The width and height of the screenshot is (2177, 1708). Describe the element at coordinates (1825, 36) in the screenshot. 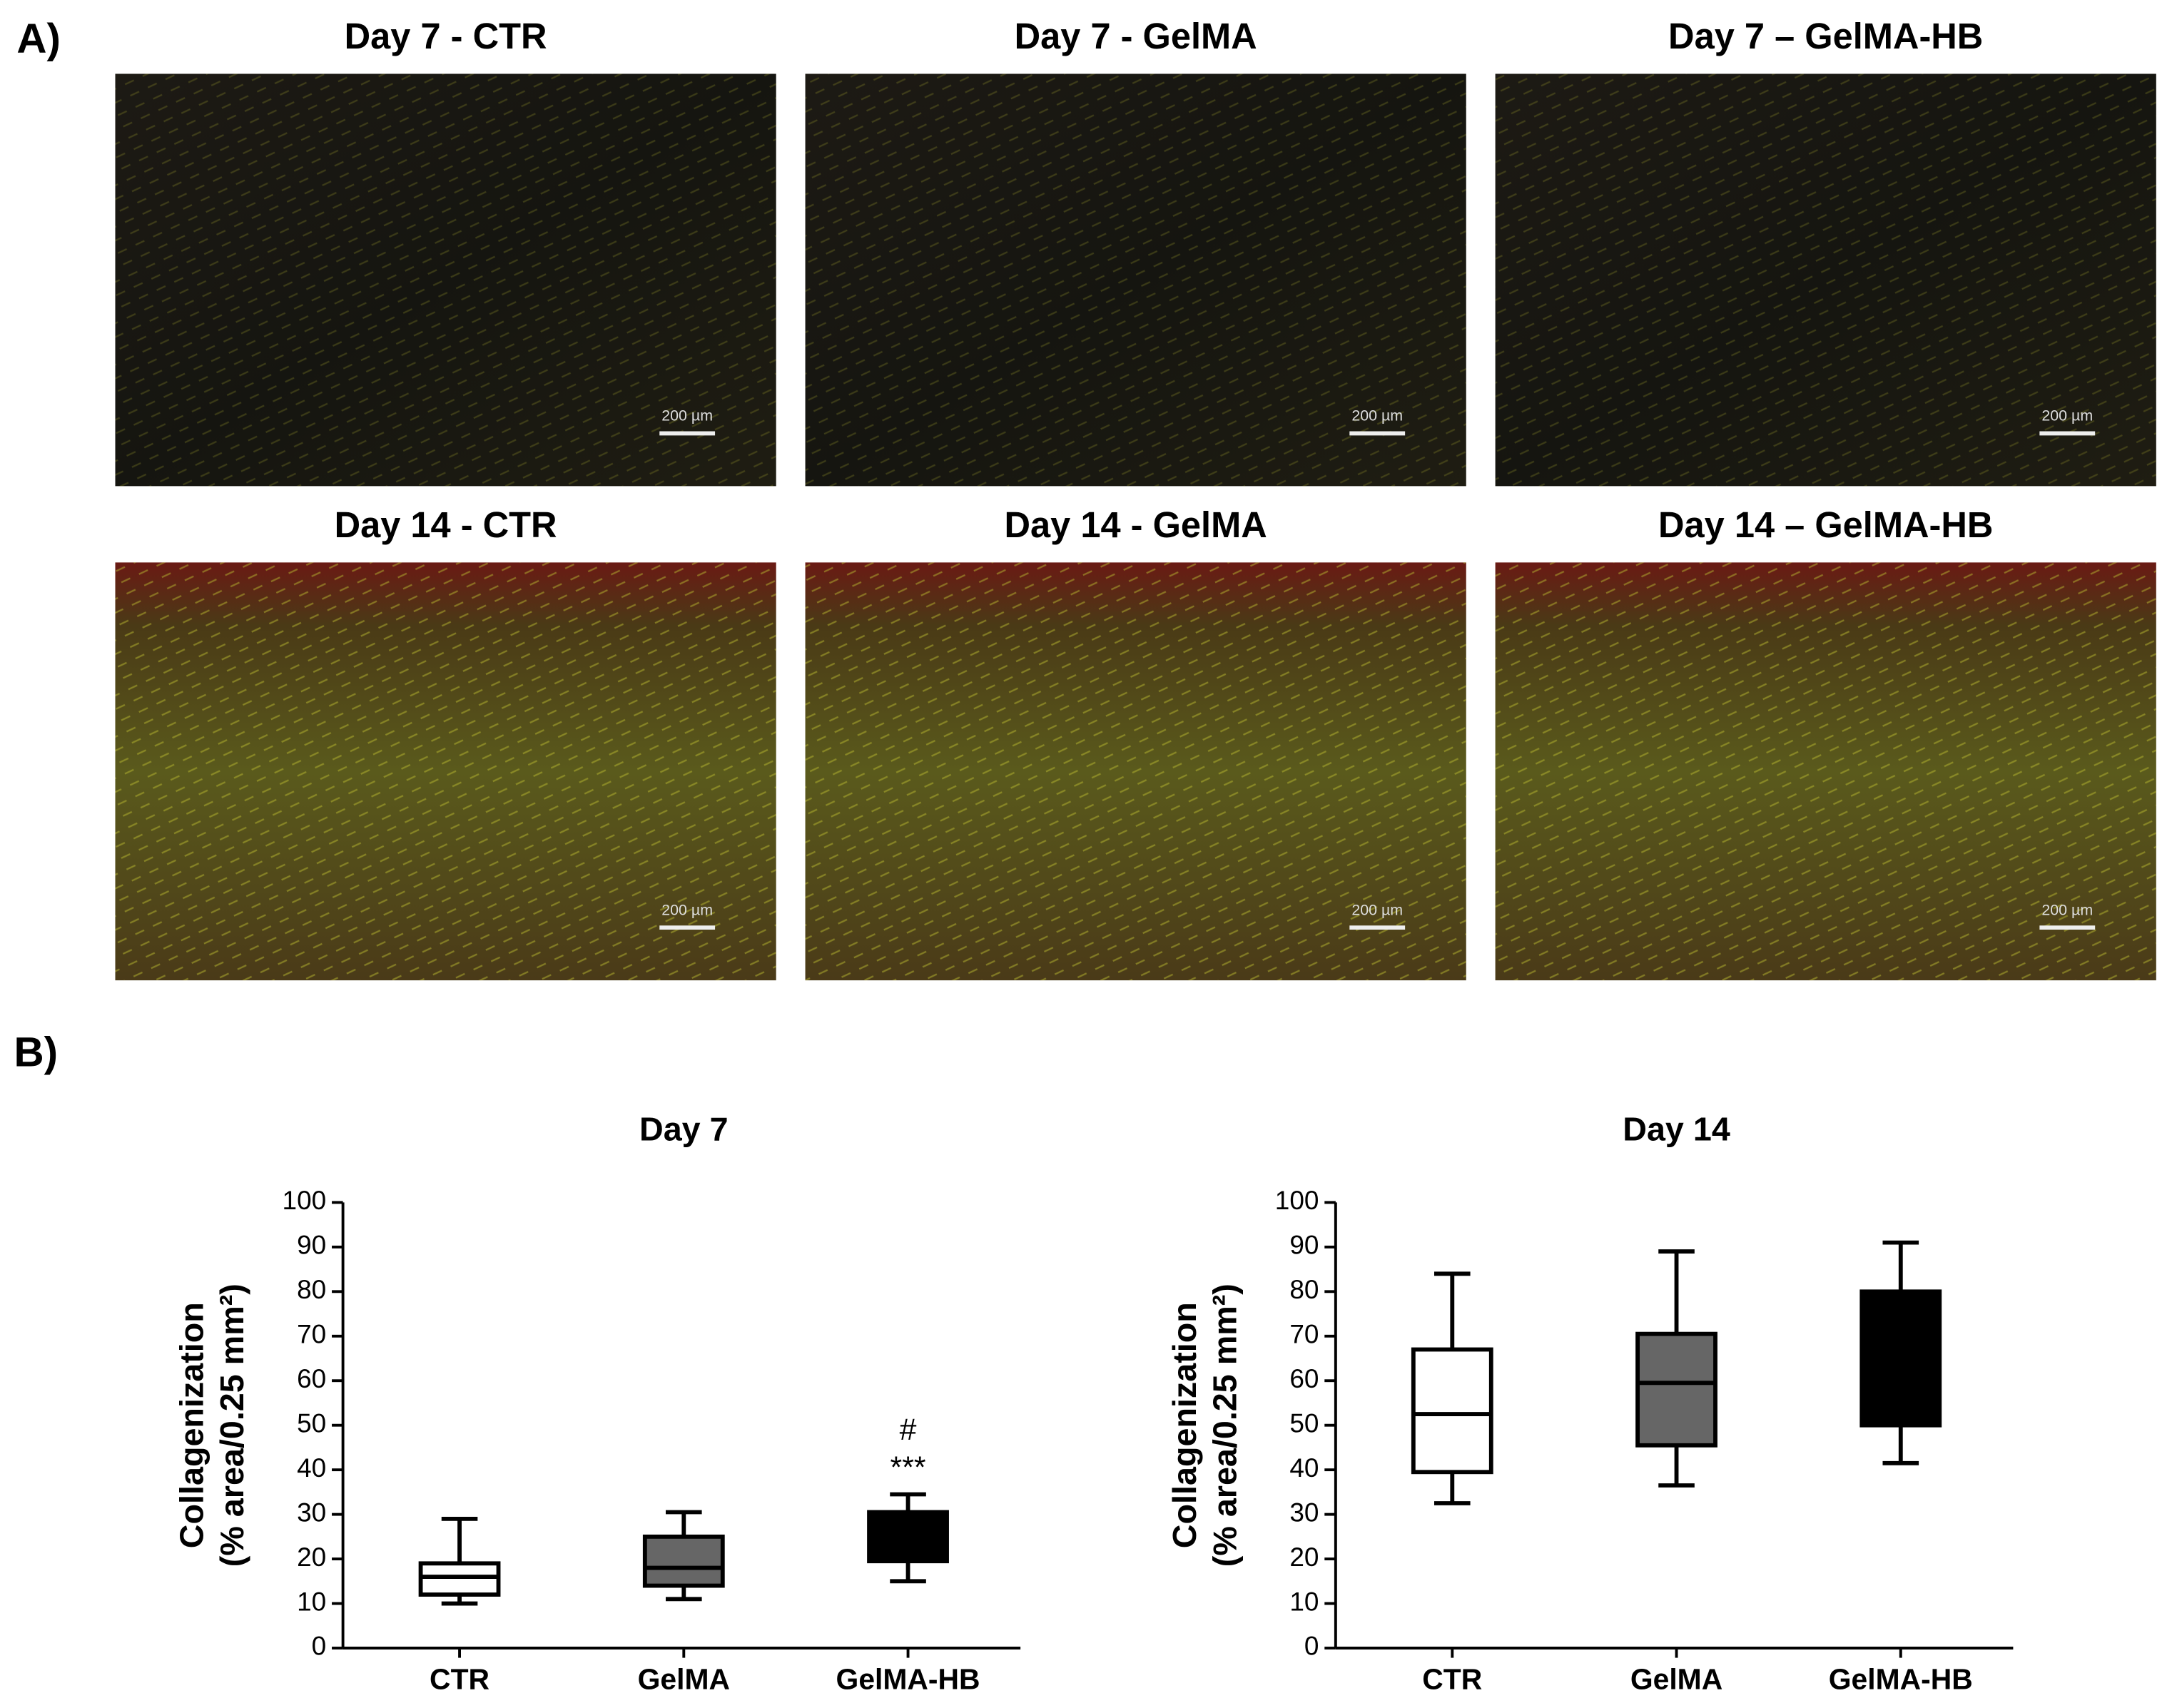

I see `image-caption: Day 7 – GelMA-HB` at that location.